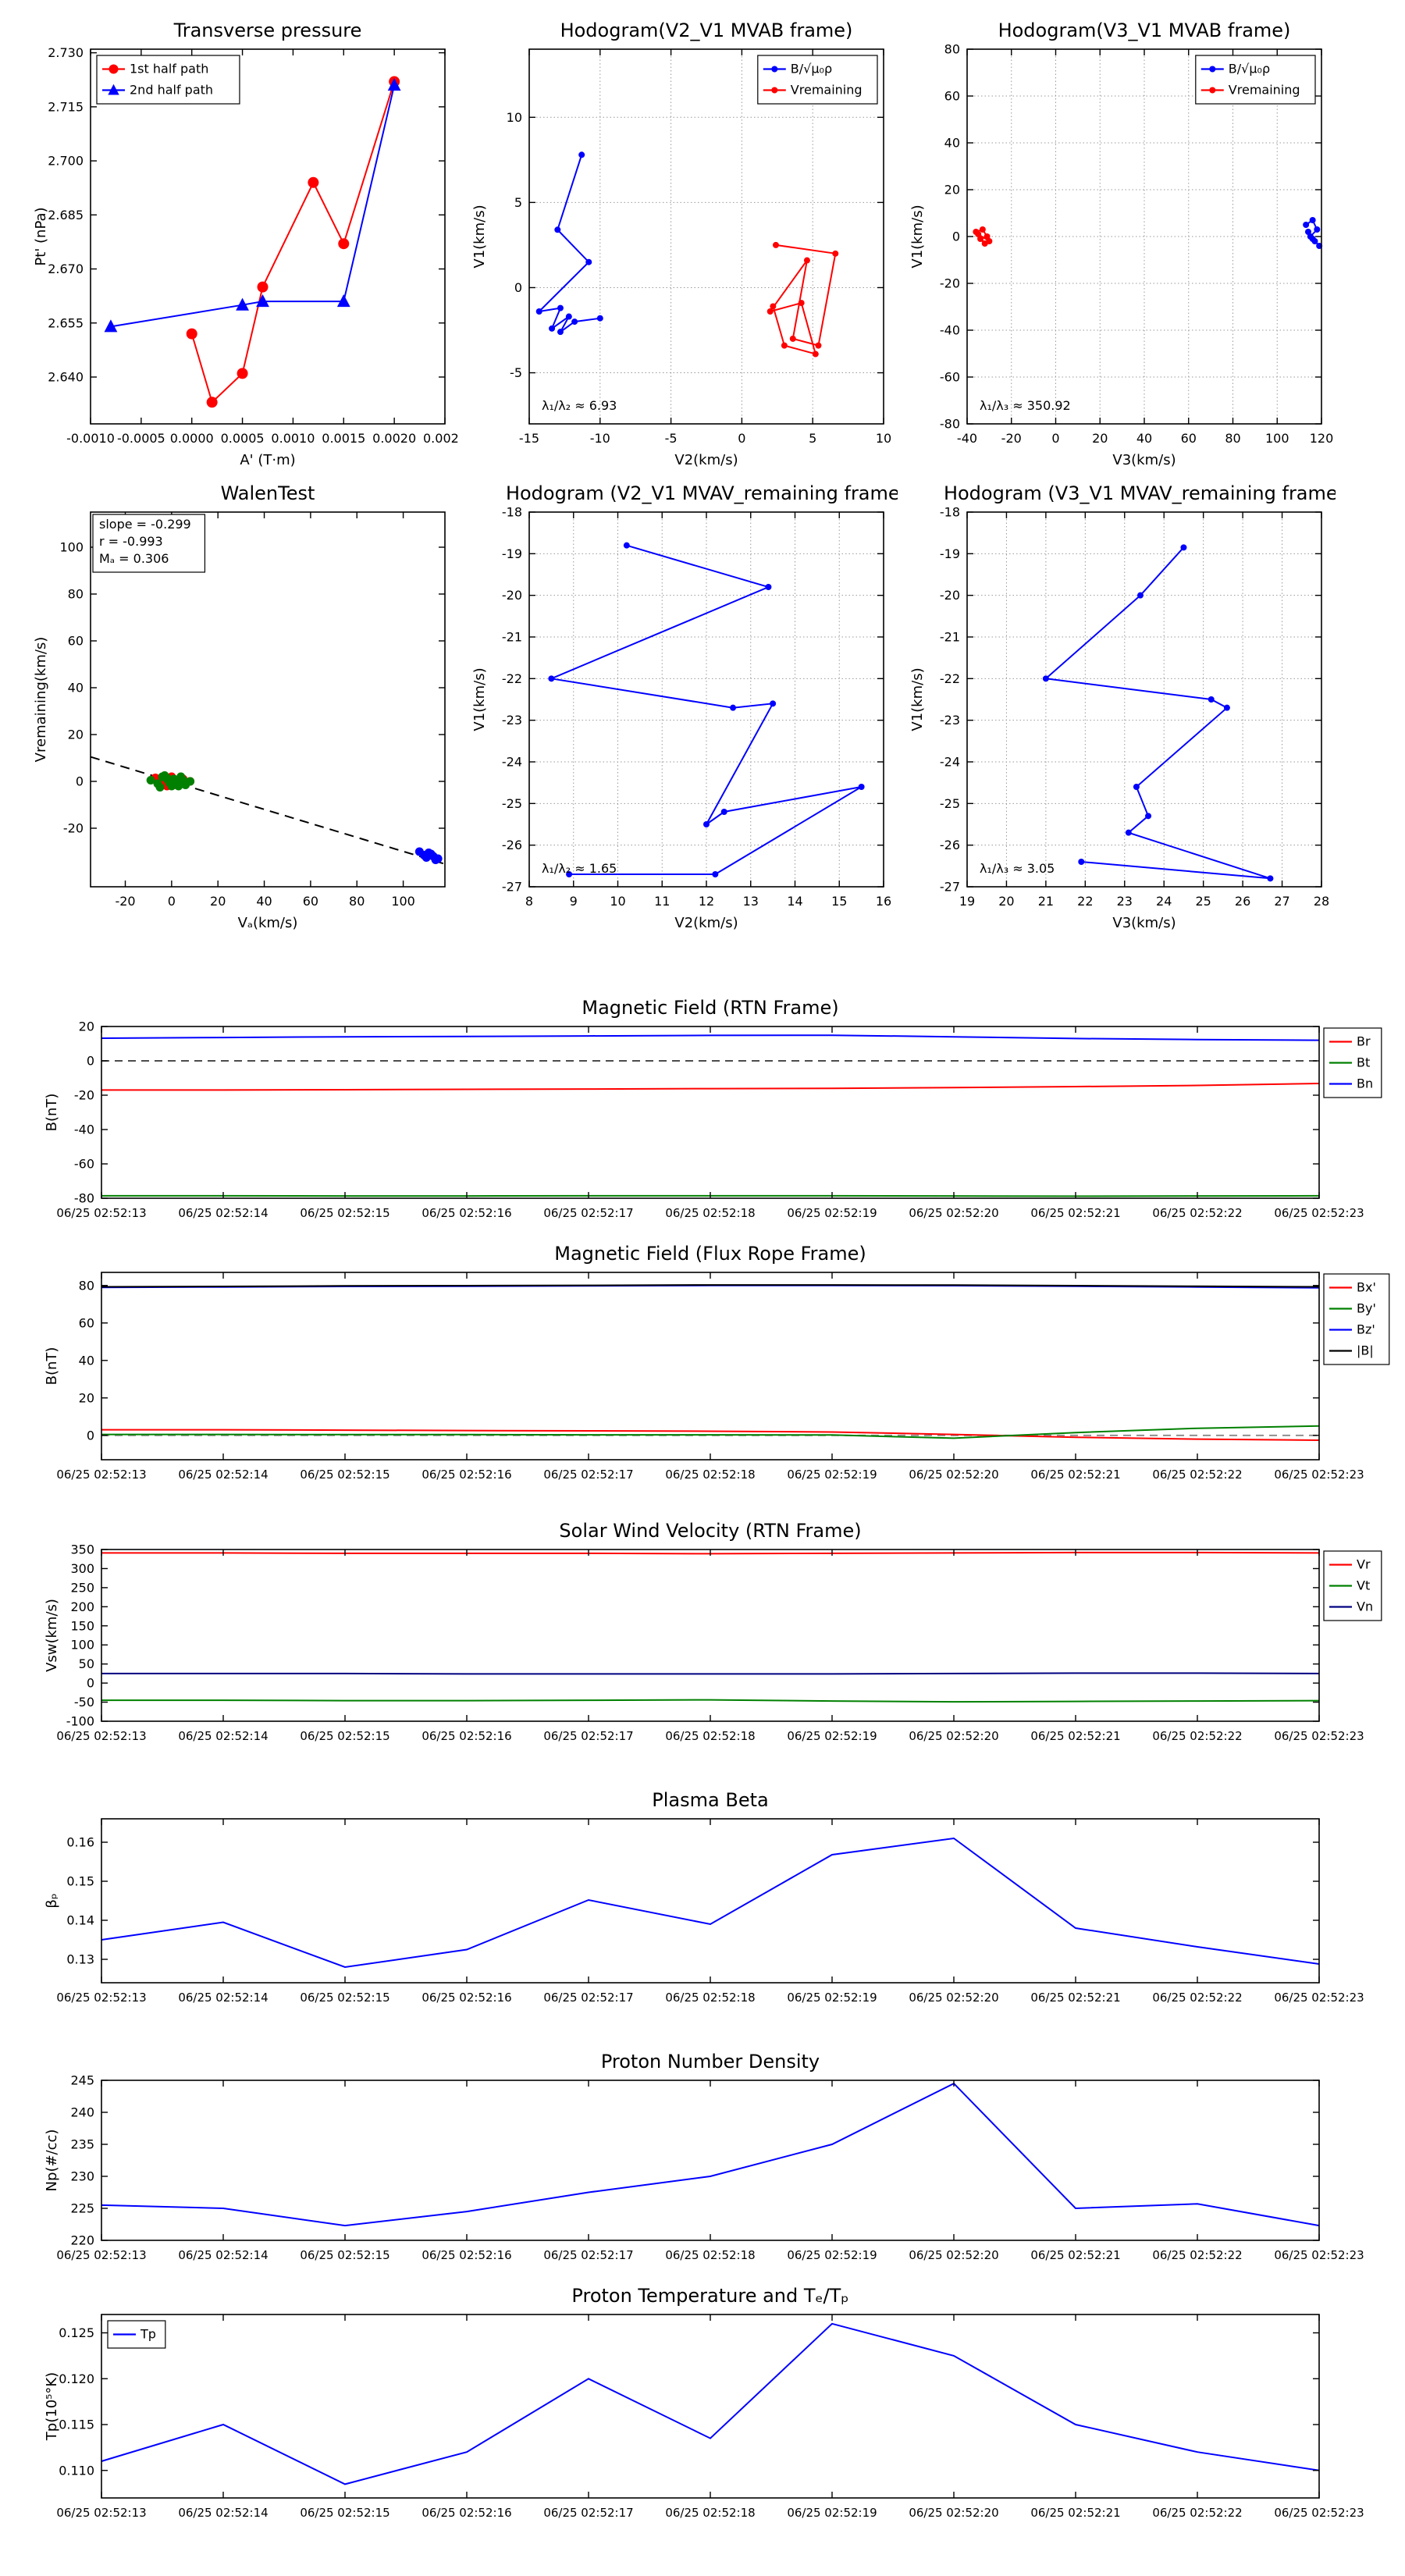  I want to click on svg-text: 0.0020, so click(394, 439).